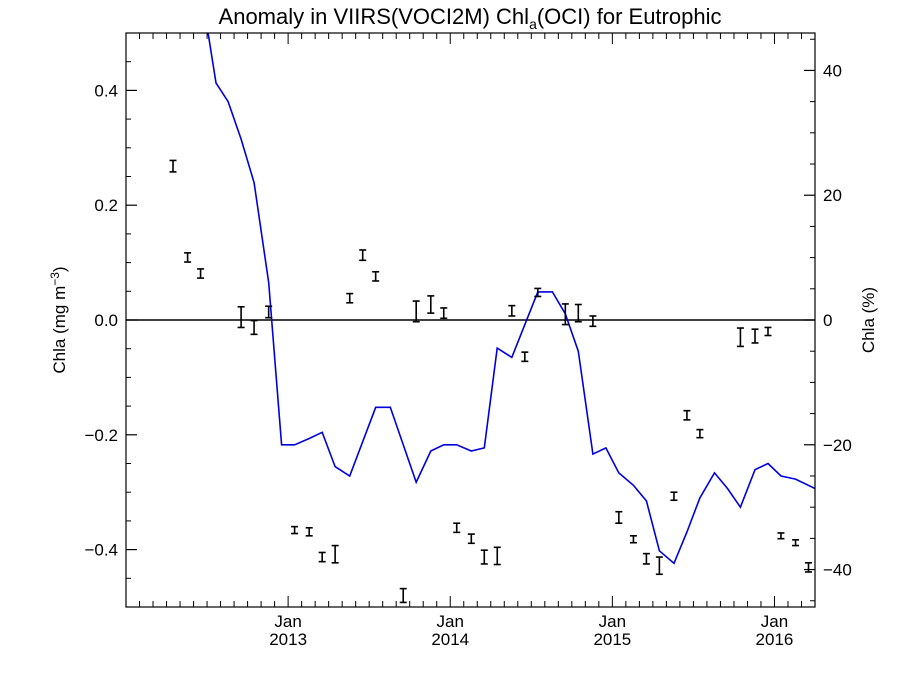  What do you see at coordinates (101, 550) in the screenshot?
I see `y-left-tick-label: −0.4` at bounding box center [101, 550].